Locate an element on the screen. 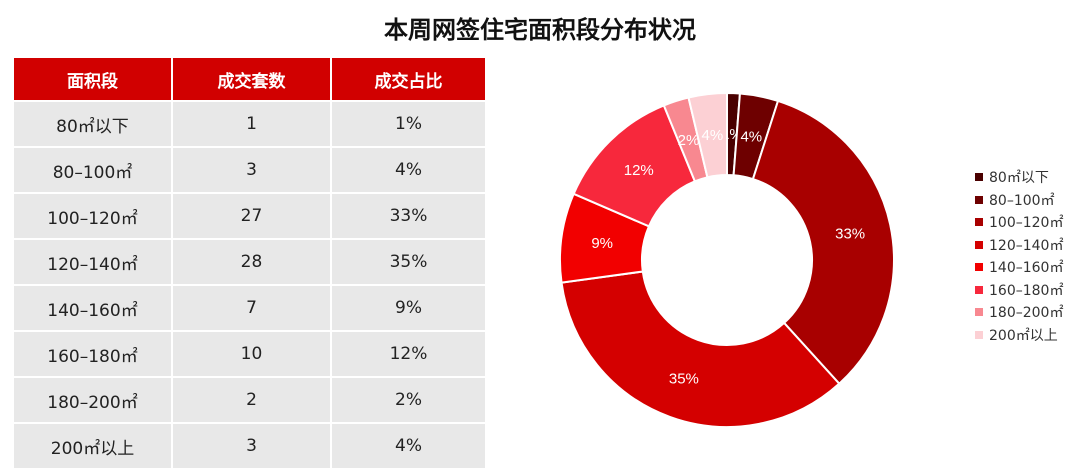 This screenshot has width=1080, height=475. cell-count: 27 is located at coordinates (251, 216).